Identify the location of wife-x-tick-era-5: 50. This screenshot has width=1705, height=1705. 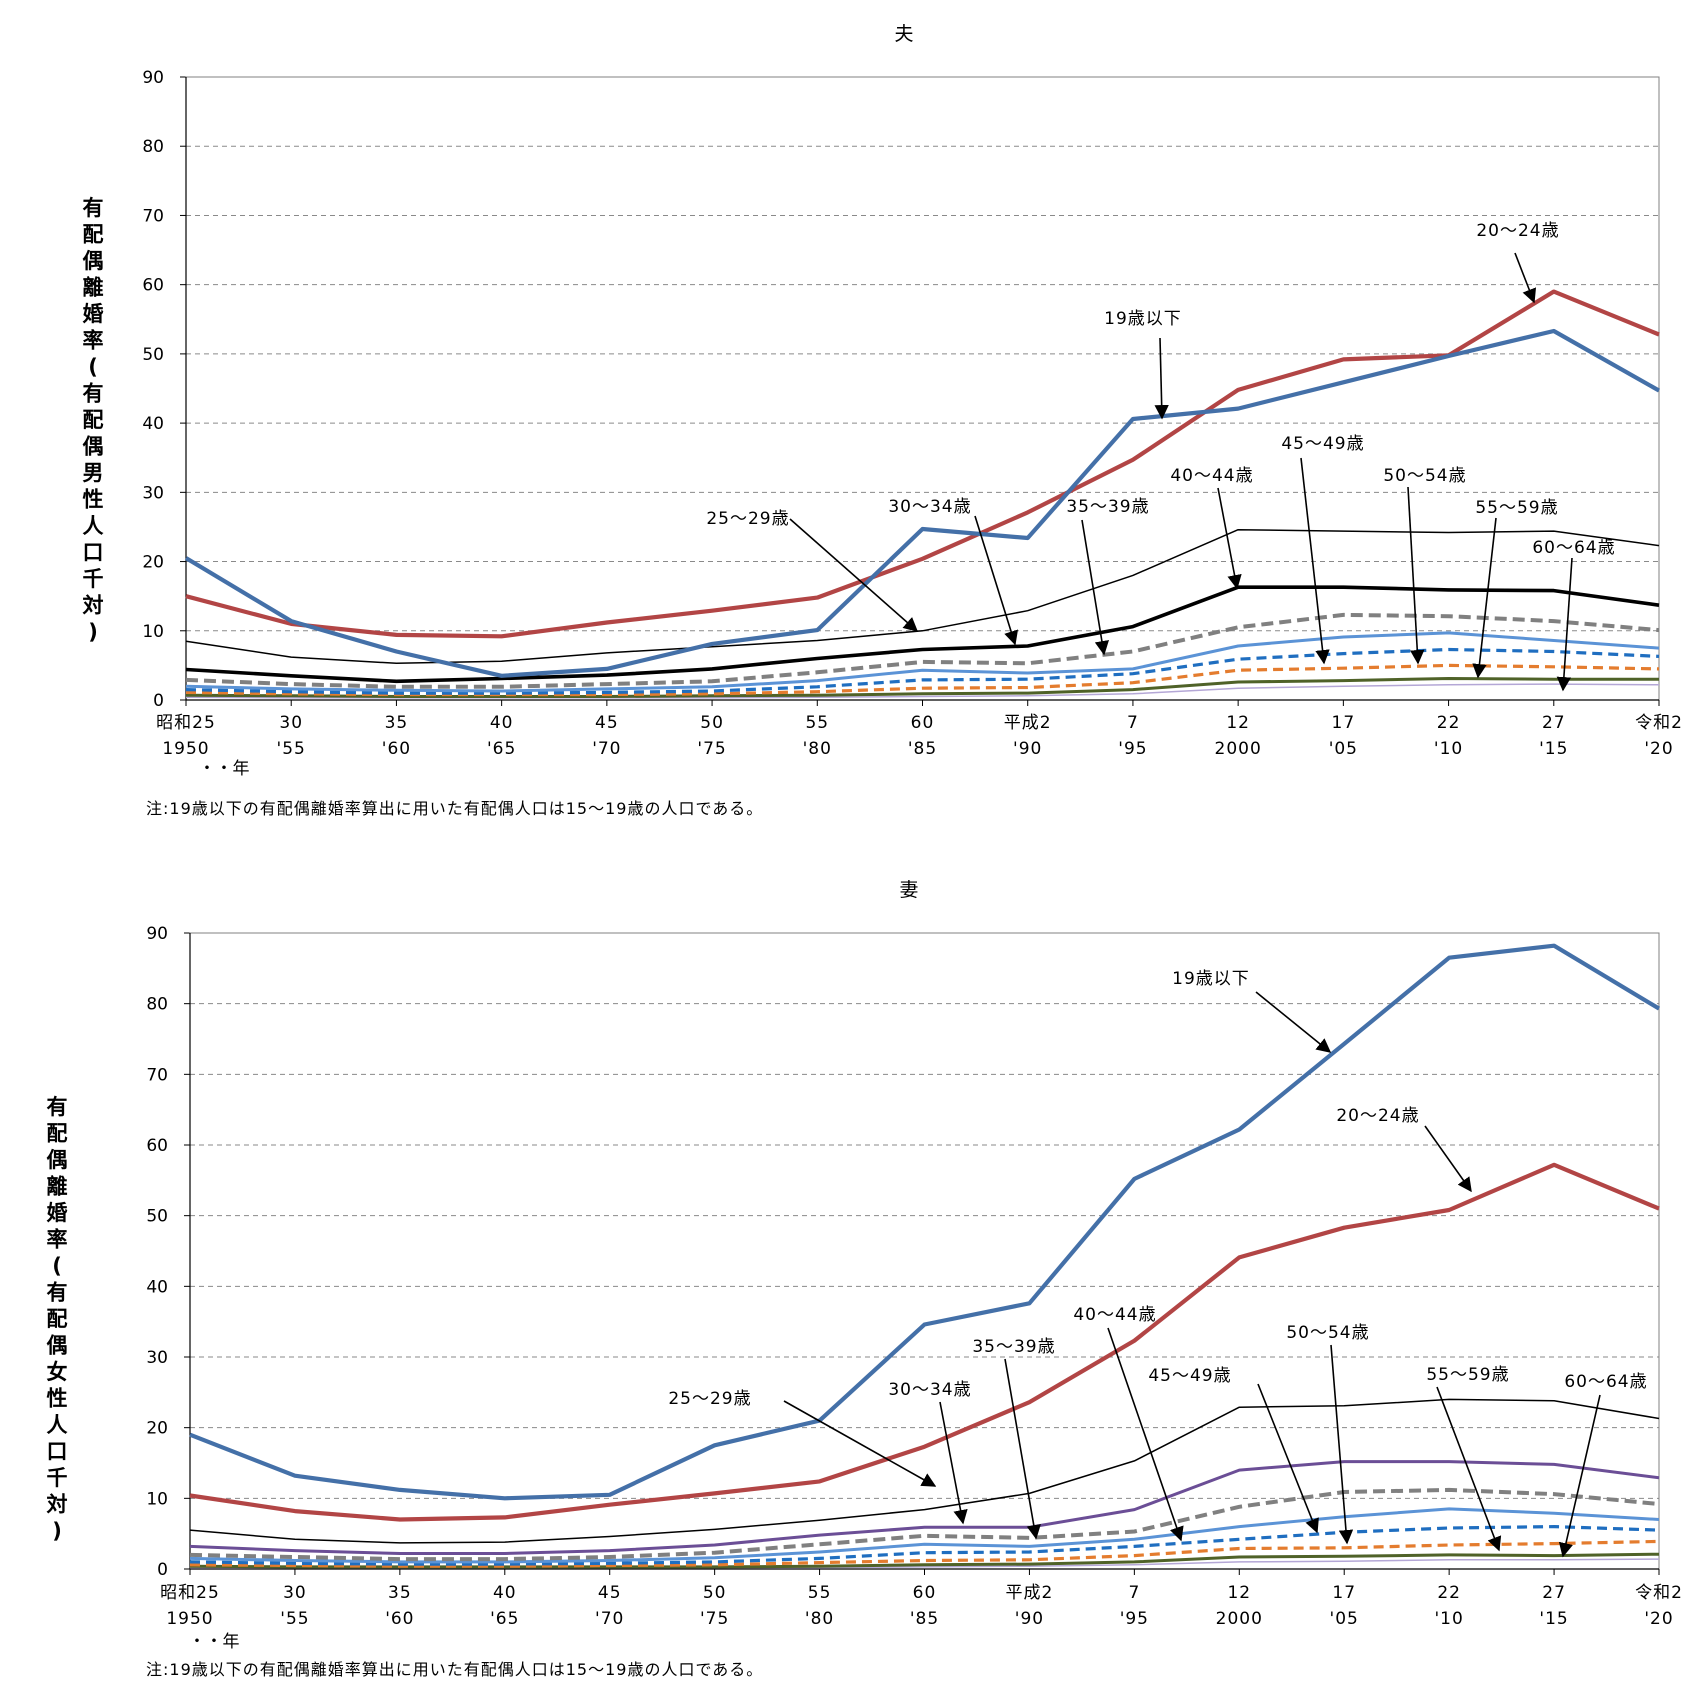
(715, 1593).